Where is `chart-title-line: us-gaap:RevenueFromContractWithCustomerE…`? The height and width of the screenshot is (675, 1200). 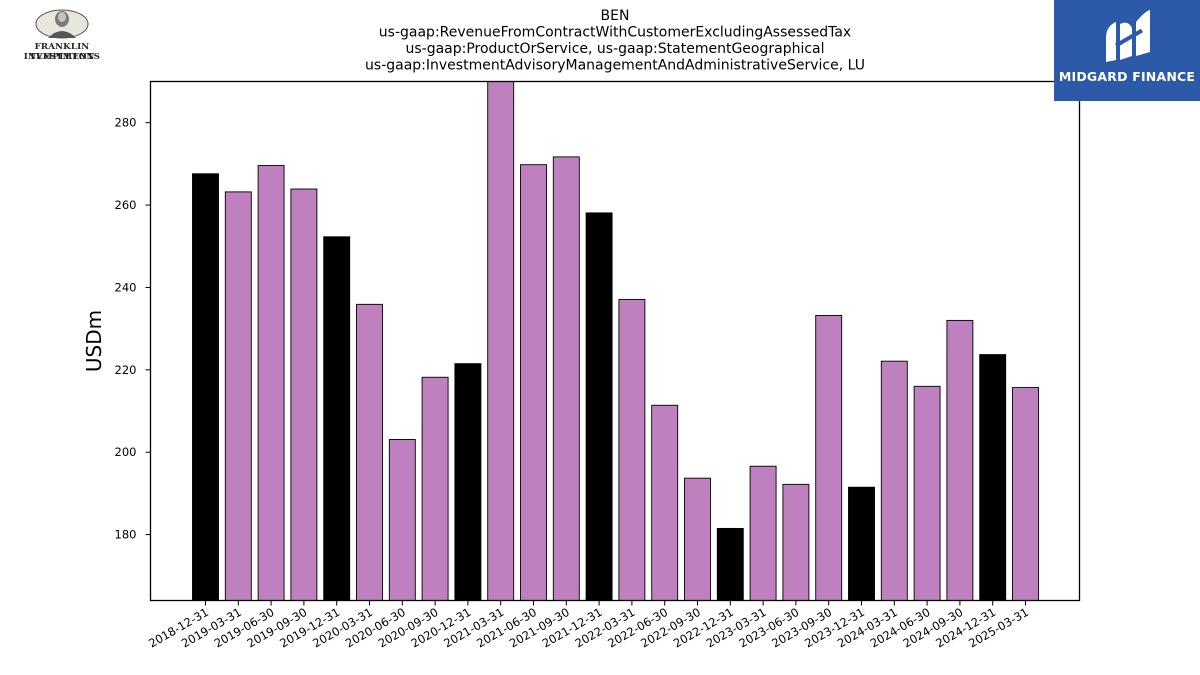
chart-title-line: us-gaap:RevenueFromContractWithCustomerE… is located at coordinates (615, 33).